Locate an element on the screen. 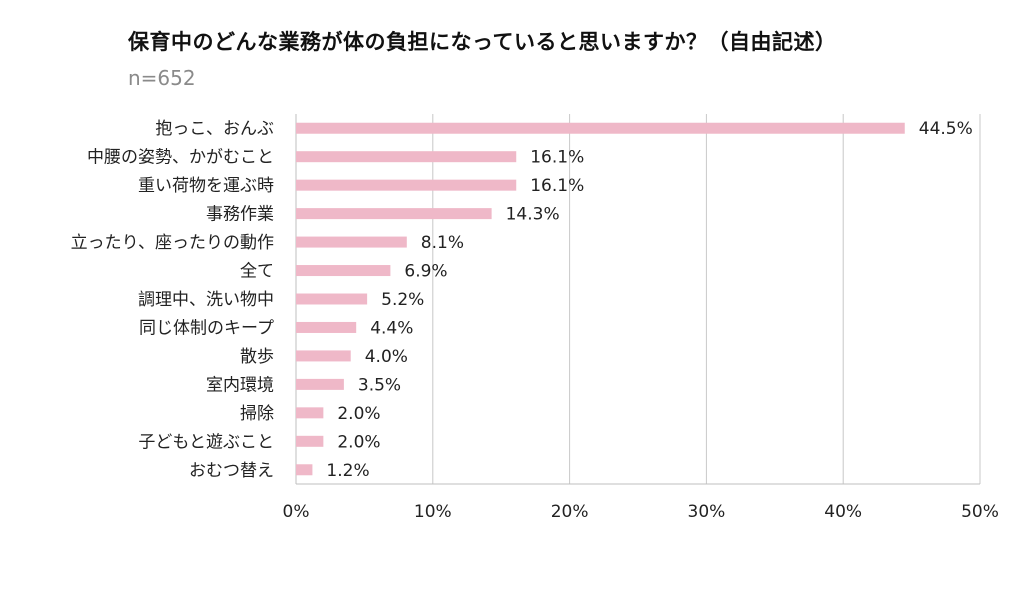 The width and height of the screenshot is (1027, 593). category-label: 調理中、洗い物中 is located at coordinates (206, 300).